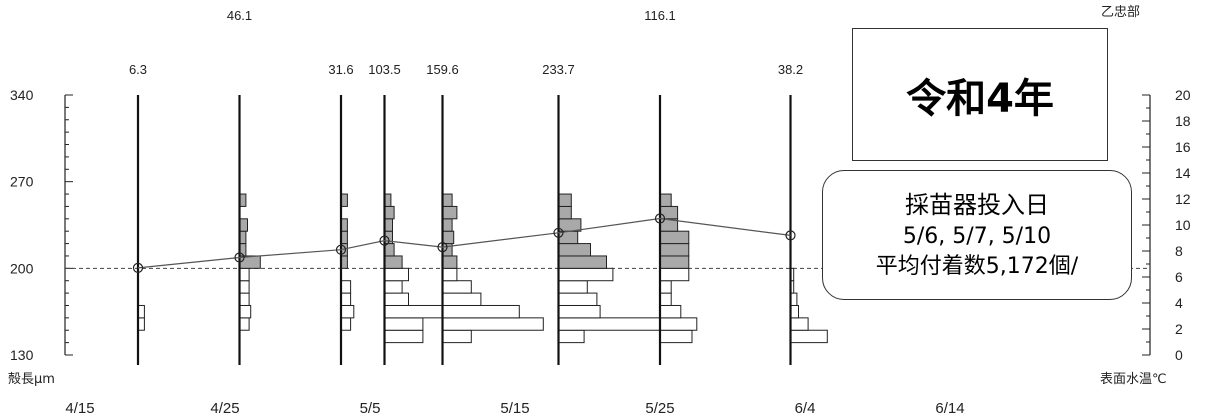  I want to click on right-tick-label: 6, so click(1179, 277).